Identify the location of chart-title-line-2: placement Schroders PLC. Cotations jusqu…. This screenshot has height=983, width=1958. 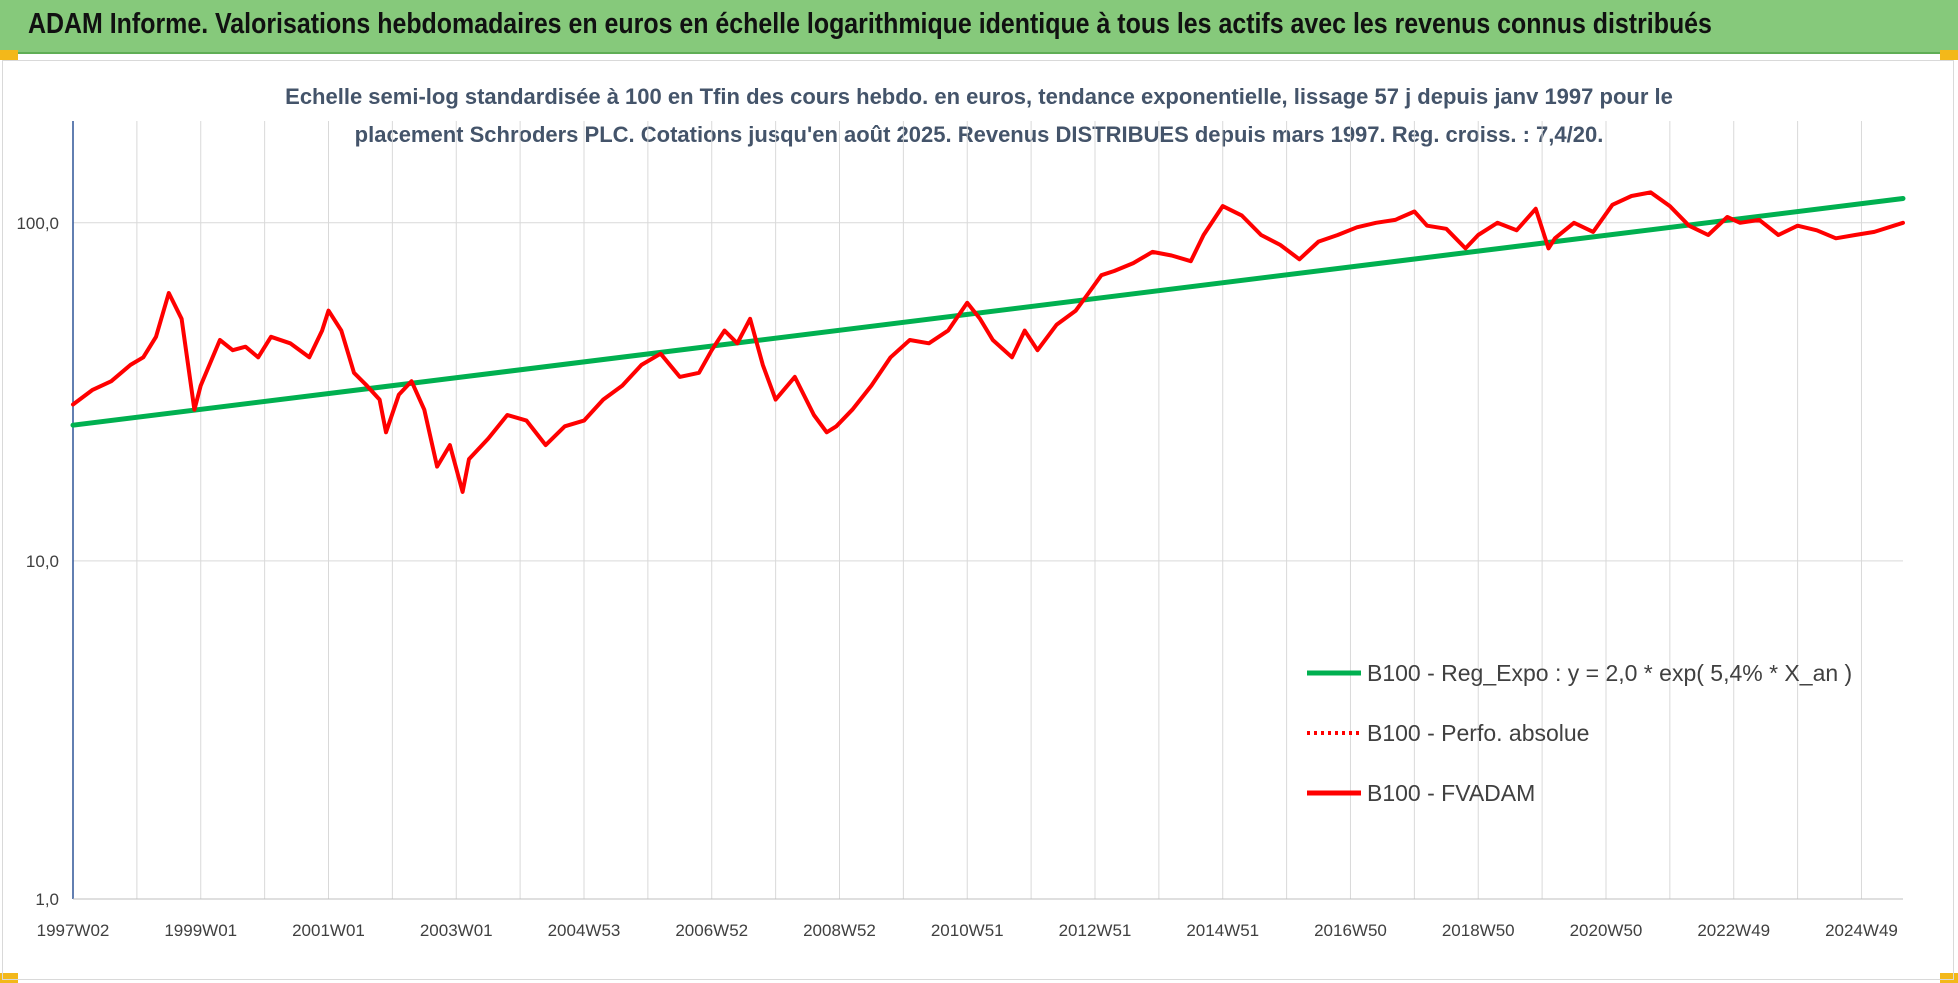
(979, 134).